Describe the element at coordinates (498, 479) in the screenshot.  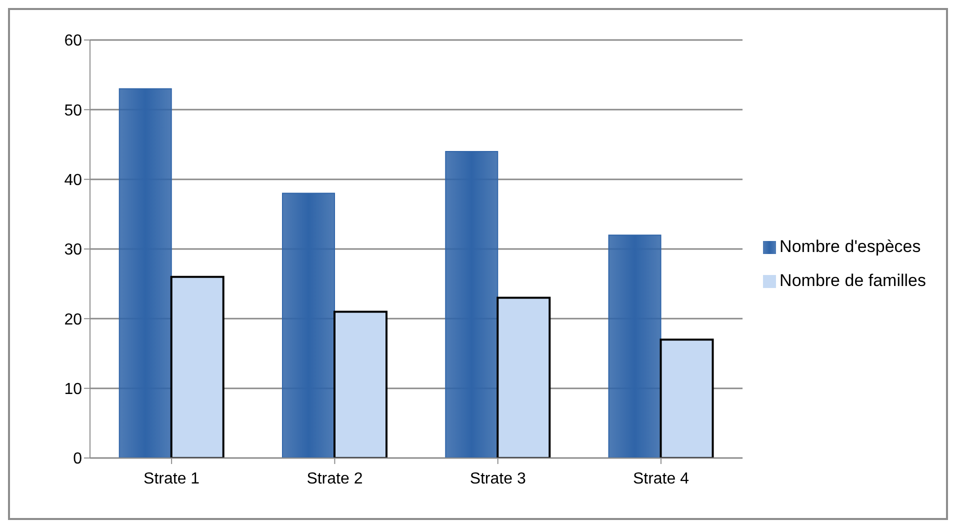
I see `x-tick-label: Strate 3` at that location.